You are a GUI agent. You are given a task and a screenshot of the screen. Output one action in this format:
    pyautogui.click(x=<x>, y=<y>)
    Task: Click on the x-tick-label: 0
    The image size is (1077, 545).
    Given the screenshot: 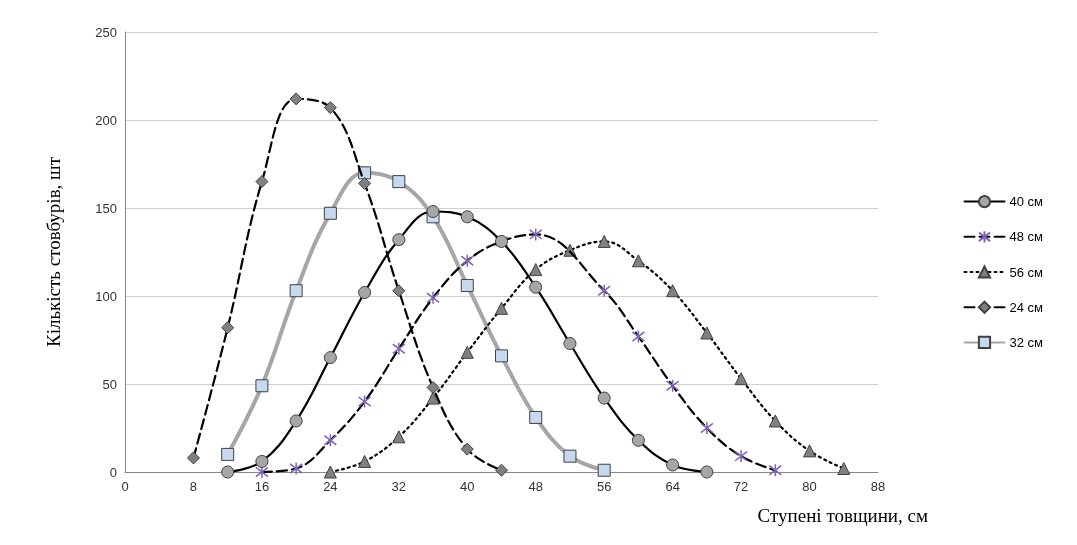 What is the action you would take?
    pyautogui.click(x=125, y=486)
    